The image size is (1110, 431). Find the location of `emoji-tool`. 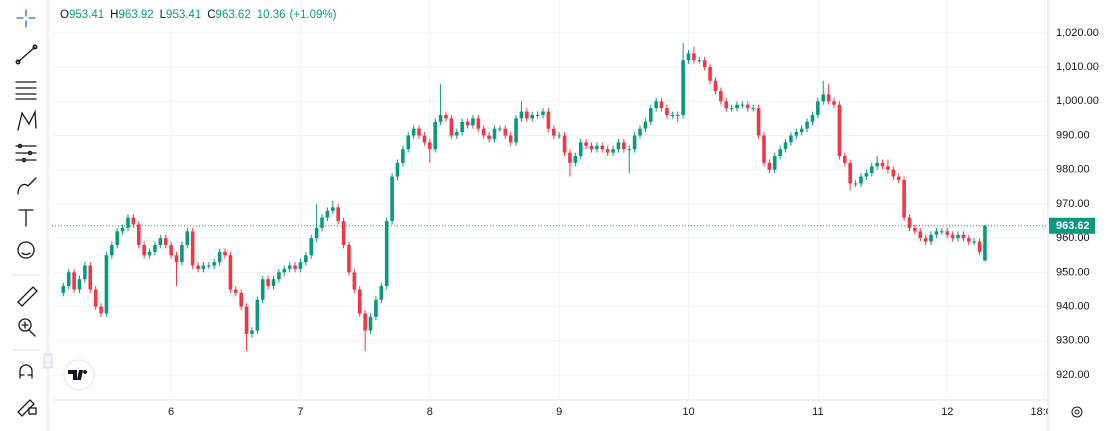

emoji-tool is located at coordinates (26, 250).